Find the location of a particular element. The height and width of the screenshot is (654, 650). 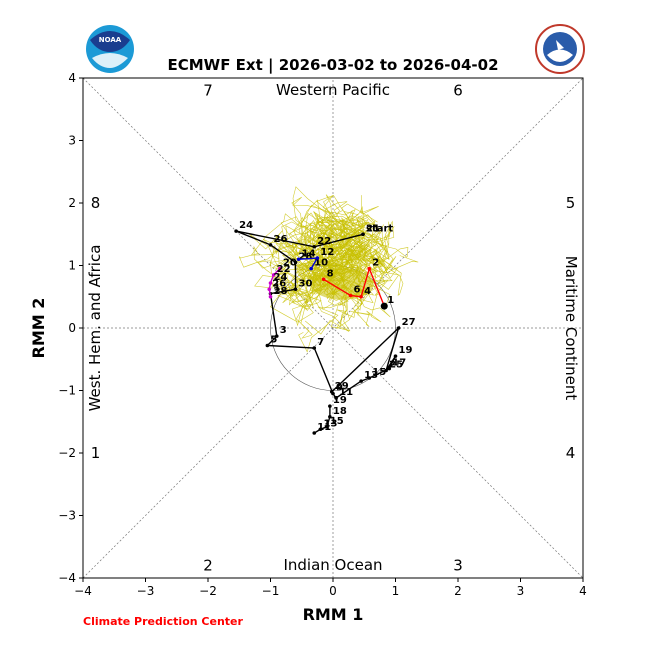

y-tick-label: −1 is located at coordinates (67, 391).